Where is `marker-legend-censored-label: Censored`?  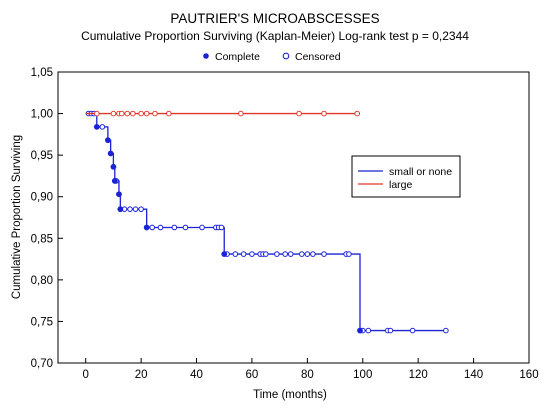
marker-legend-censored-label: Censored is located at coordinates (318, 57).